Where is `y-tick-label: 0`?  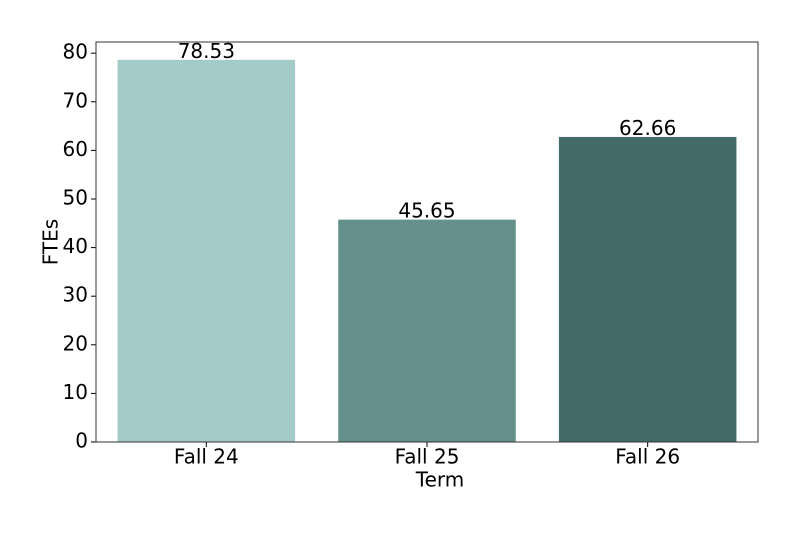
y-tick-label: 0 is located at coordinates (81, 441).